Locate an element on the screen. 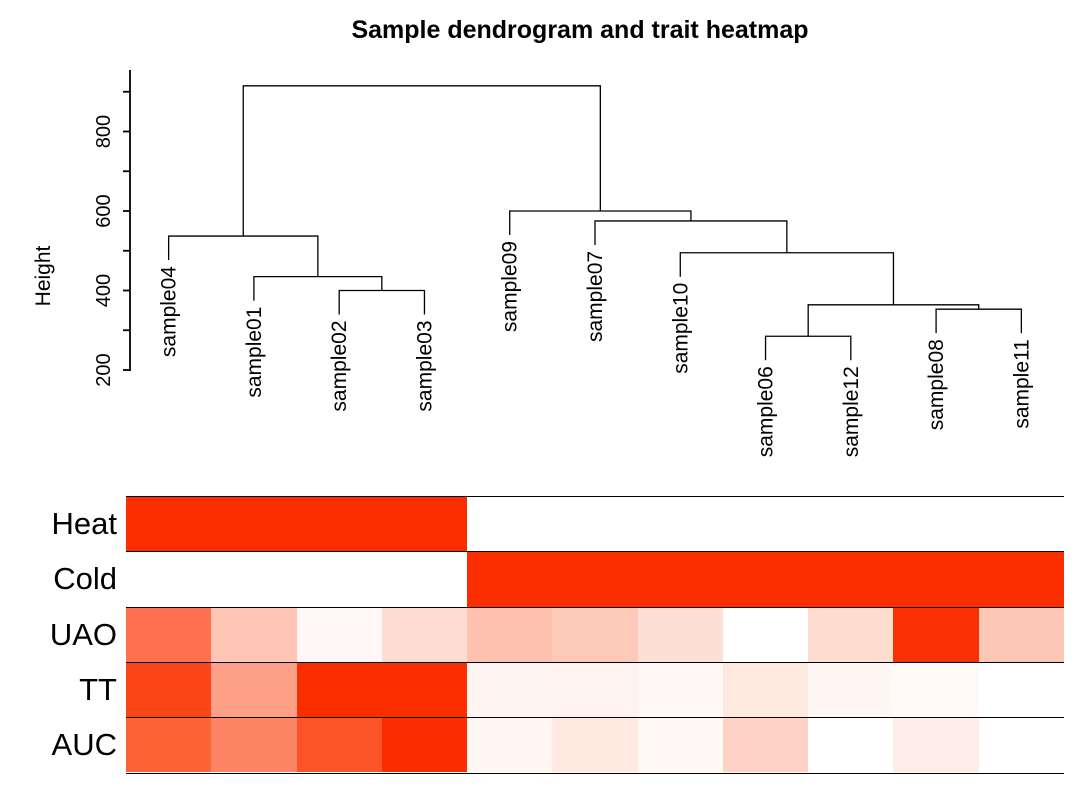  heatmap-cell-Heat-sample09 is located at coordinates (510, 524).